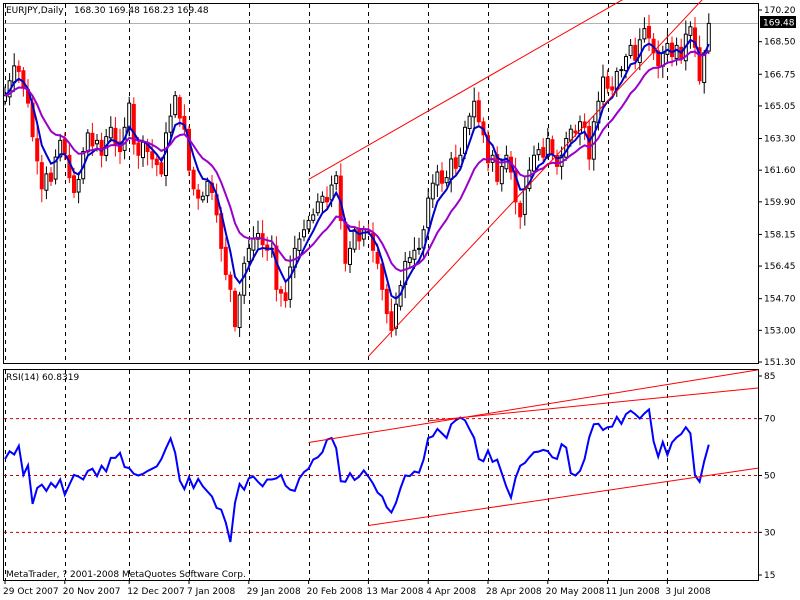  I want to click on price-trendline, so click(466, 90).